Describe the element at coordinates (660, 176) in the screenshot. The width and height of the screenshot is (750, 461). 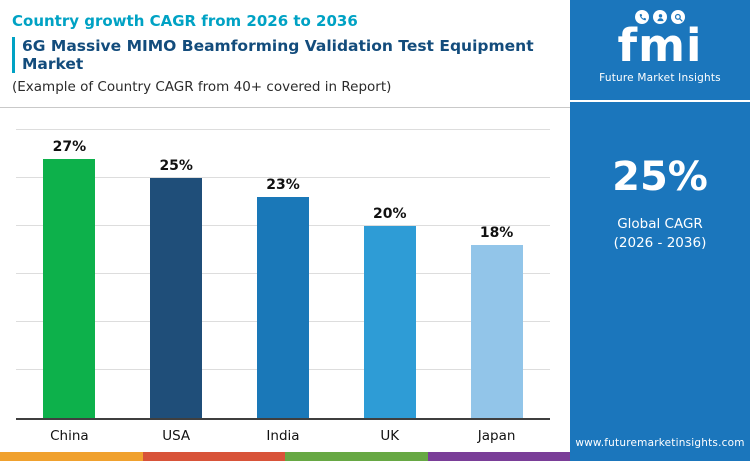
I see `global-cagr-value: 25%` at that location.